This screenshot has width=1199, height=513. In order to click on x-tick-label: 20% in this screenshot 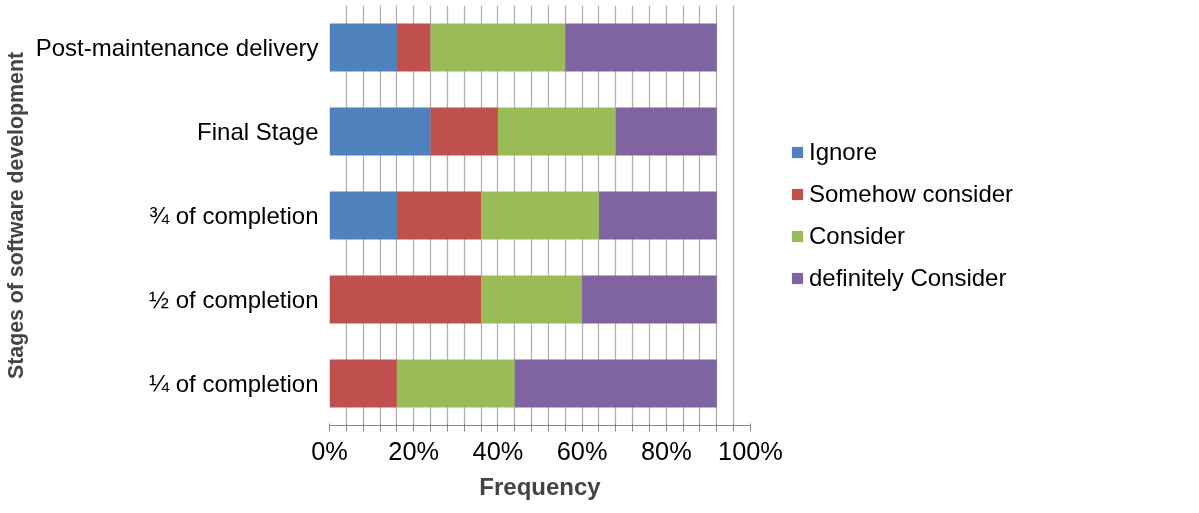, I will do `click(414, 450)`.